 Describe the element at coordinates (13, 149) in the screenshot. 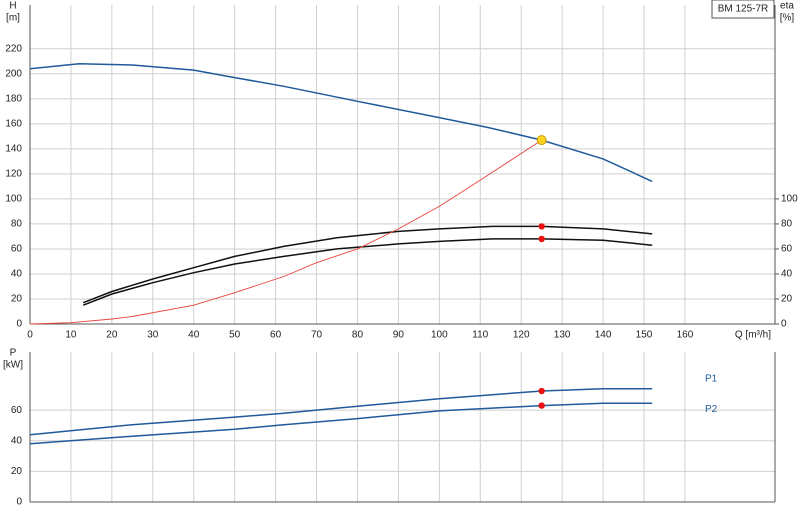

I see `y-tick-label: 140` at that location.